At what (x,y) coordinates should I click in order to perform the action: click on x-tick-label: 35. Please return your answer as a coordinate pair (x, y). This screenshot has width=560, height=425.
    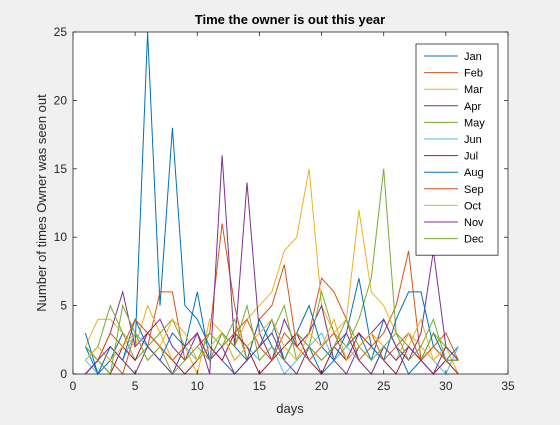
    Looking at the image, I should click on (508, 386).